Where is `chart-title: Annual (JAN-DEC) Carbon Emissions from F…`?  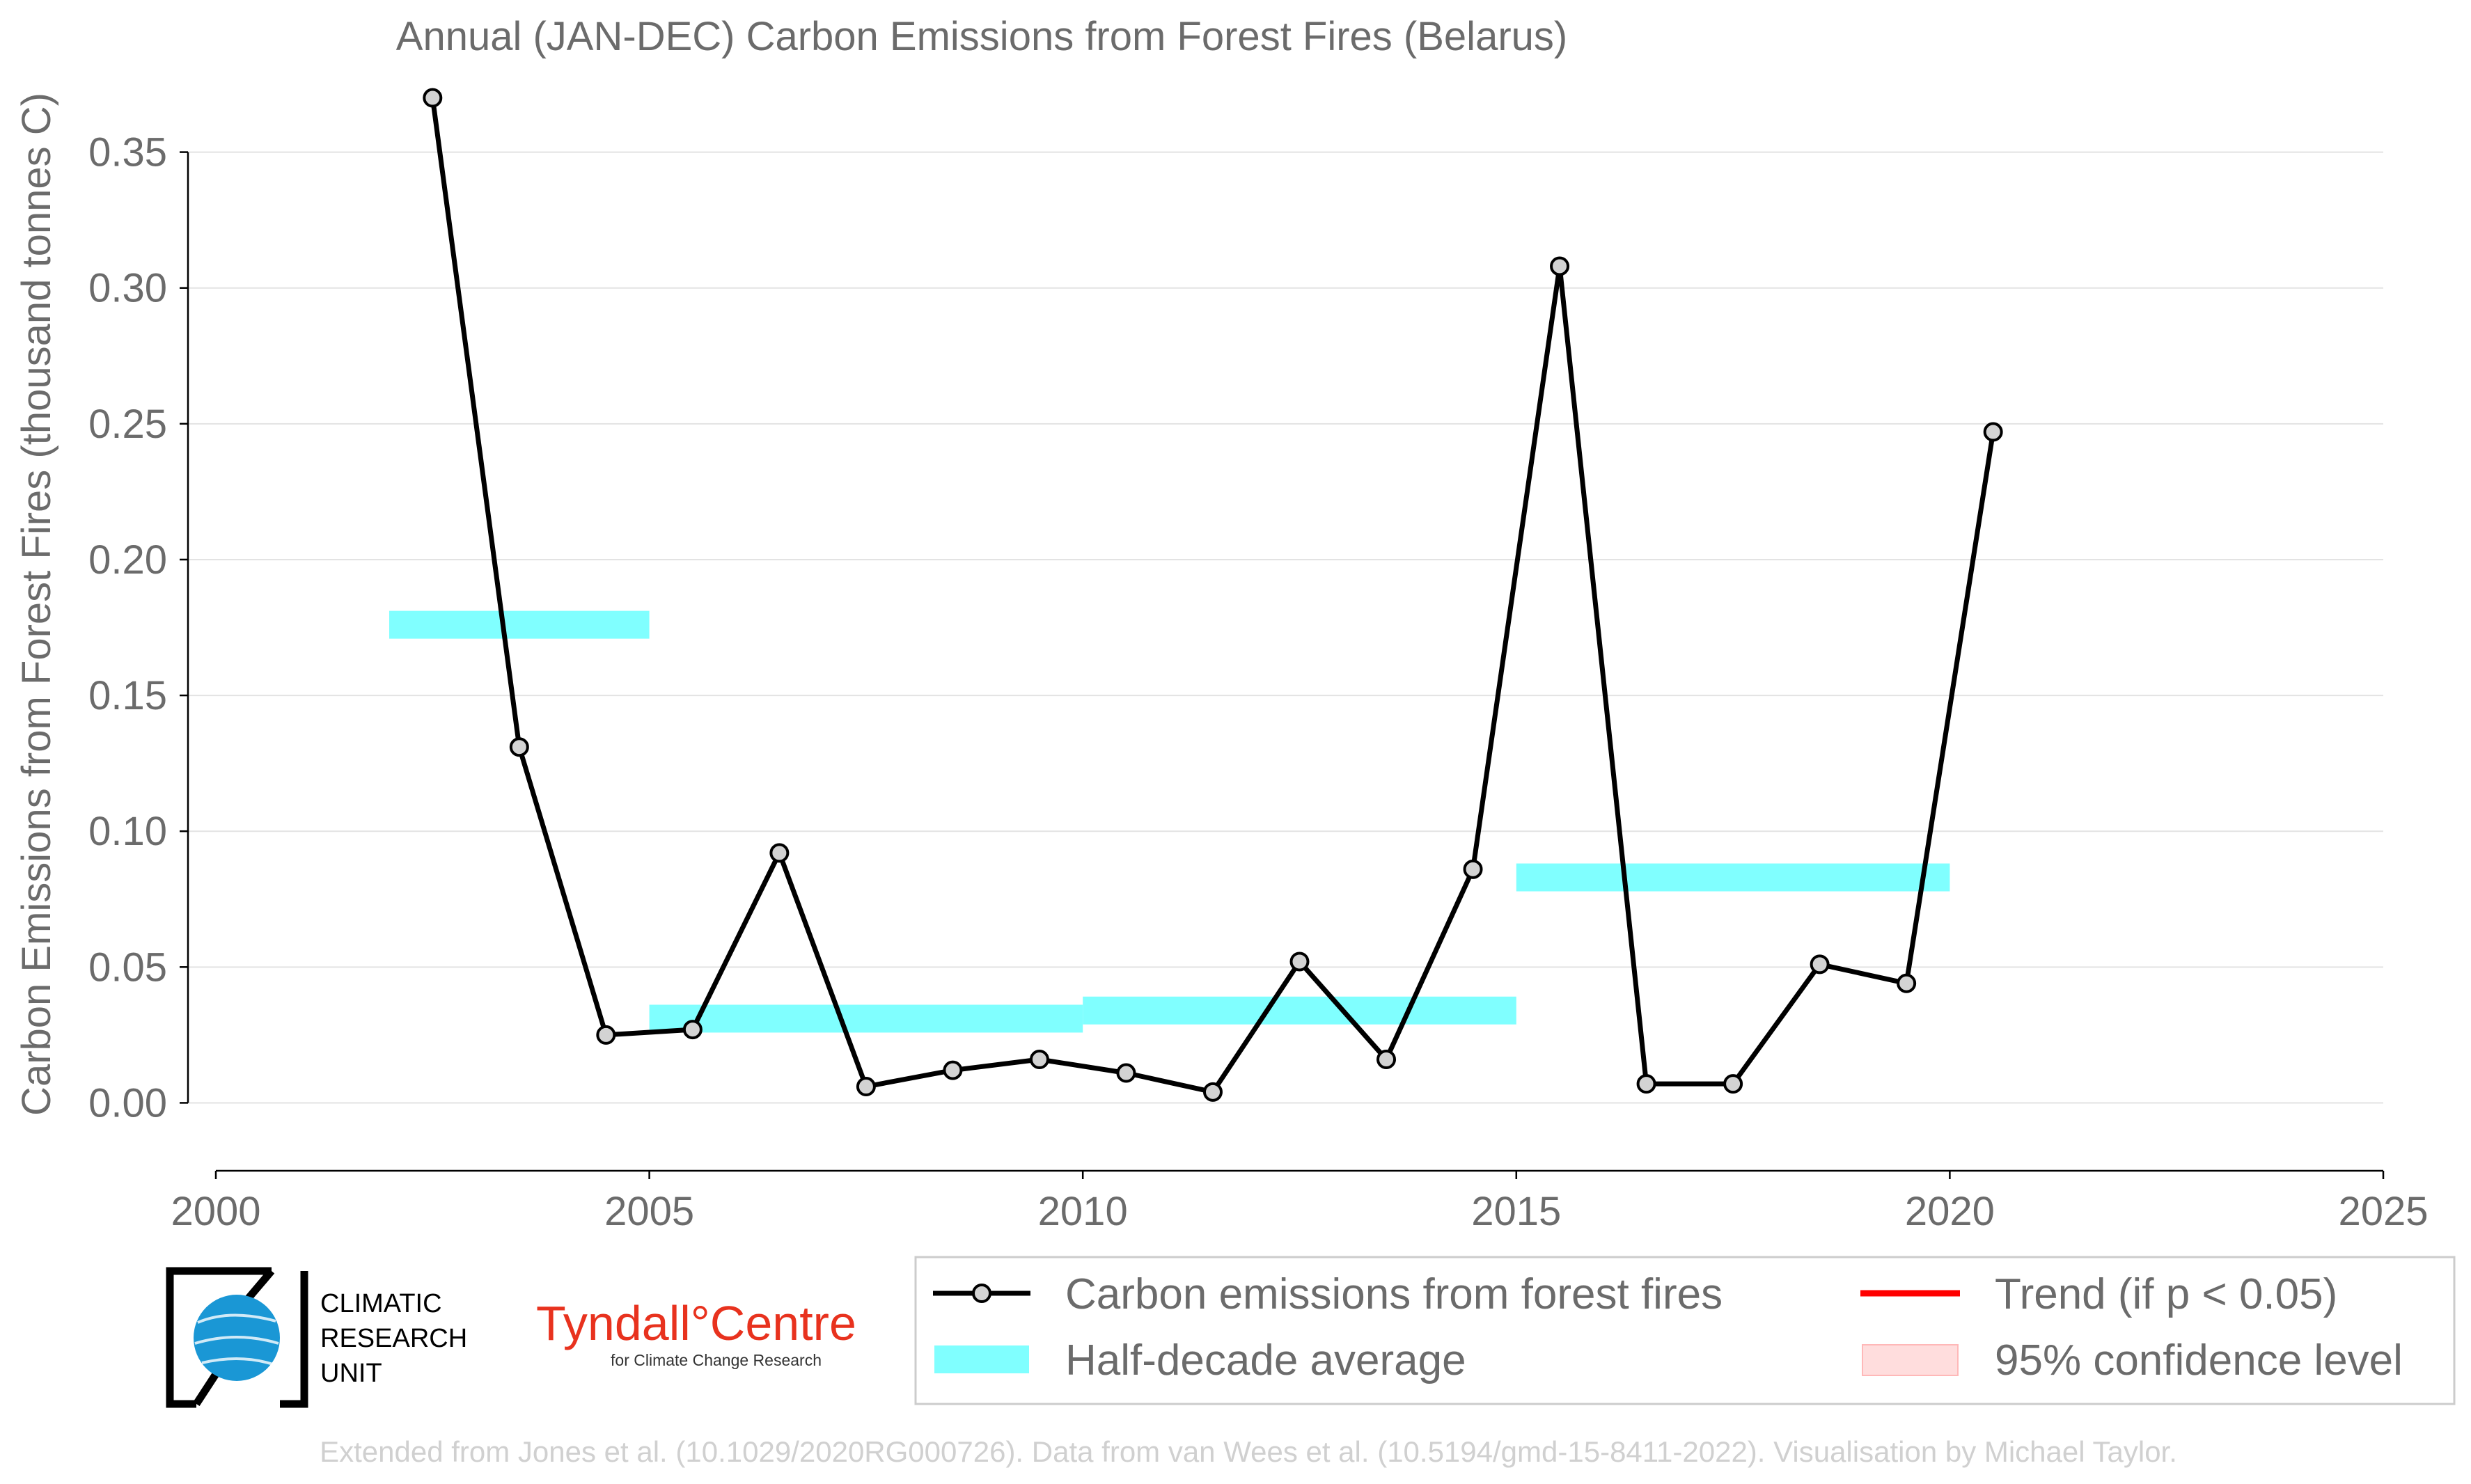 chart-title: Annual (JAN-DEC) Carbon Emissions from F… is located at coordinates (981, 36).